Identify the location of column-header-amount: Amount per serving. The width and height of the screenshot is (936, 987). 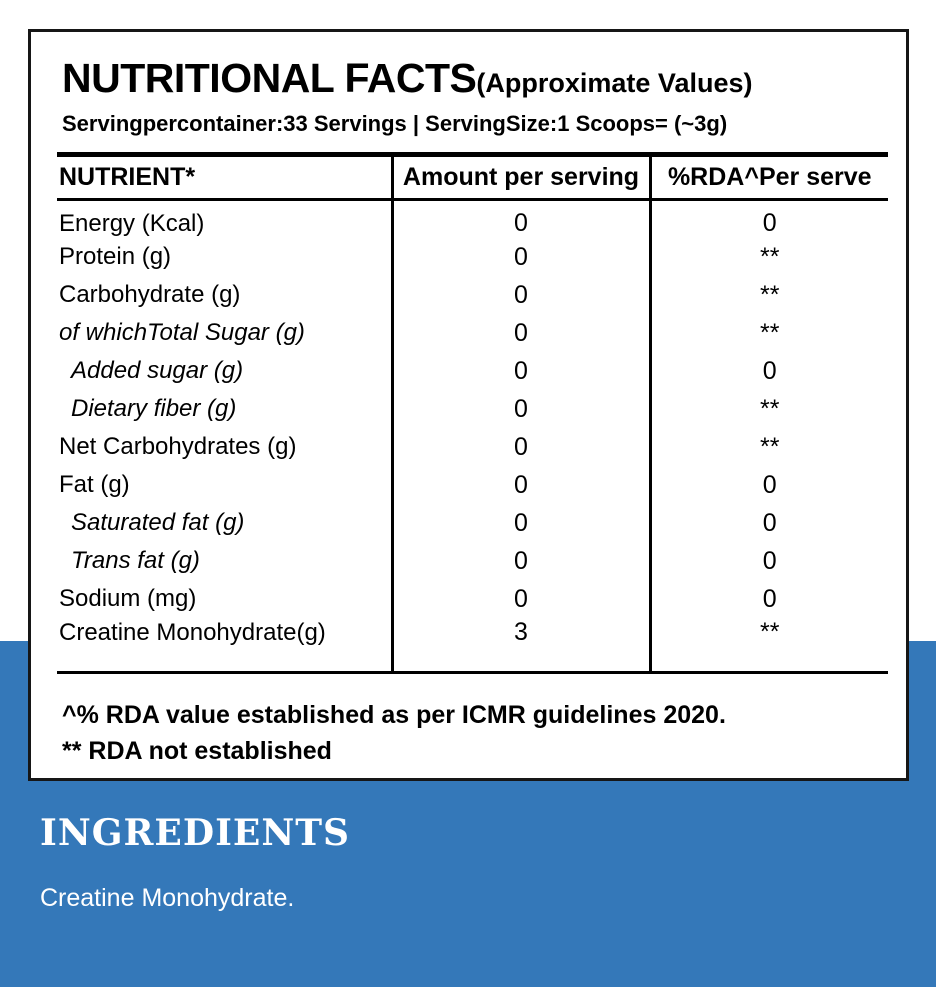
(521, 177).